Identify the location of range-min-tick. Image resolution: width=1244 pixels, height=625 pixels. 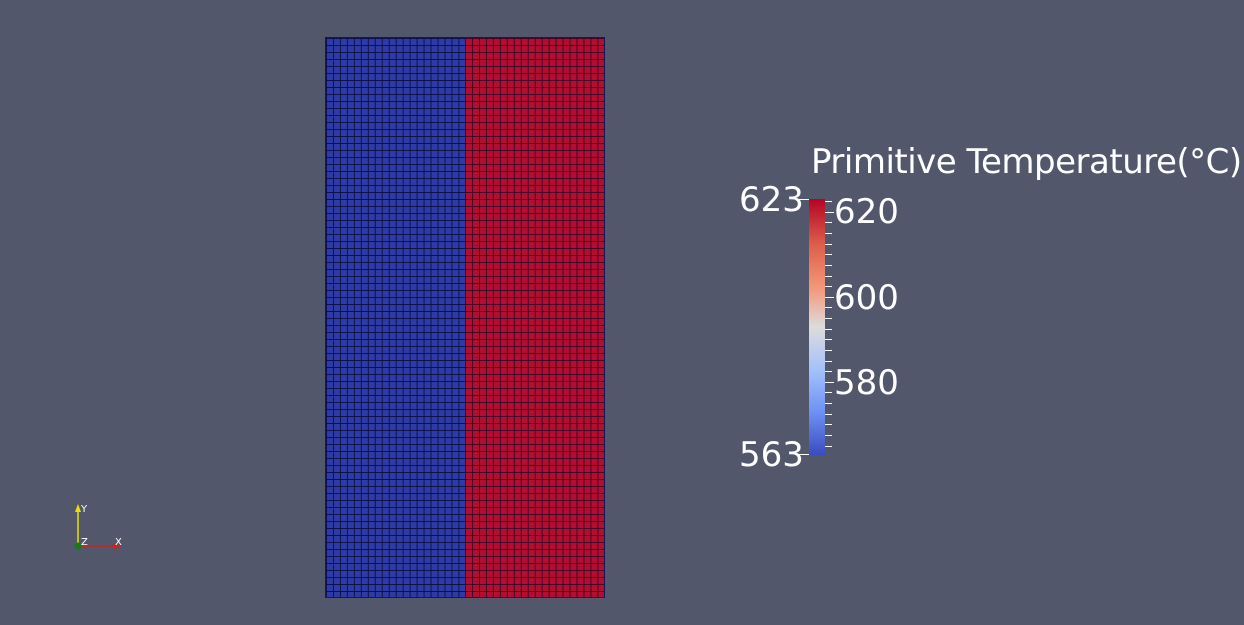
(803, 454).